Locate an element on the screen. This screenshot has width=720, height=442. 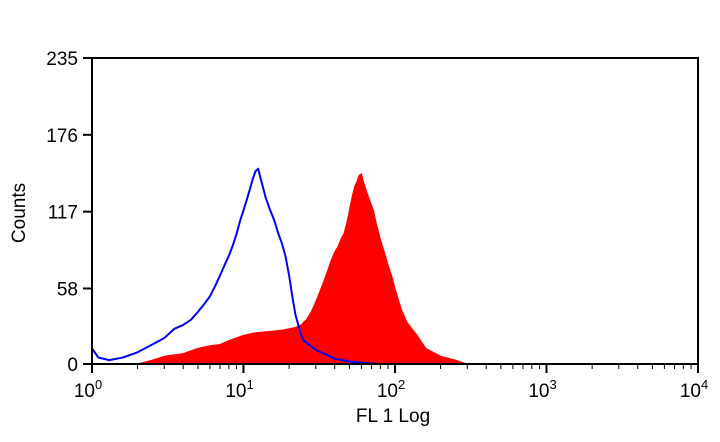
y-tick-label: 58 is located at coordinates (67, 289).